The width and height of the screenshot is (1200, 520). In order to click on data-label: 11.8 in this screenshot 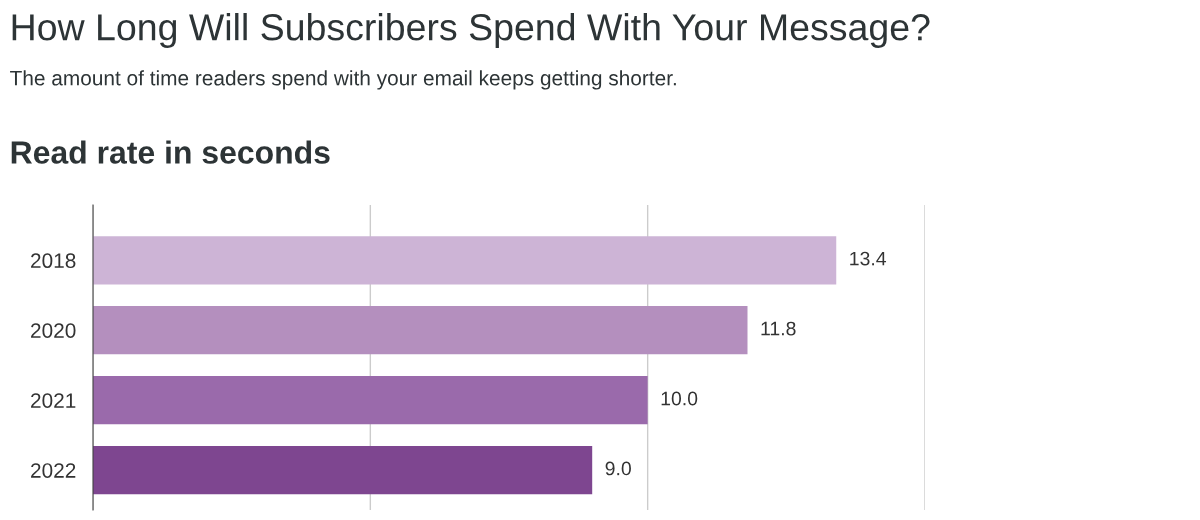, I will do `click(778, 328)`.